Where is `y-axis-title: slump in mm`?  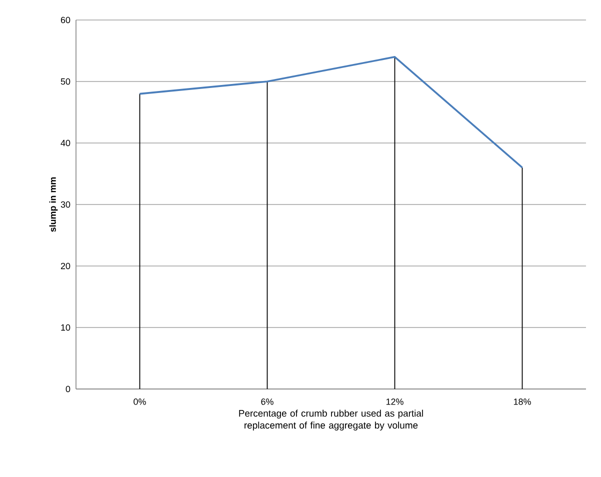
y-axis-title: slump in mm is located at coordinates (53, 204).